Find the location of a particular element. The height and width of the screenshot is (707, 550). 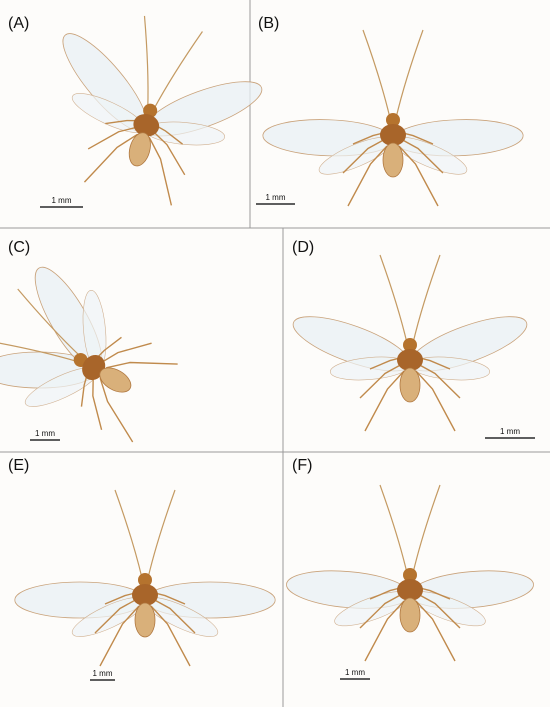

panel-label: (E) is located at coordinates (18, 465).